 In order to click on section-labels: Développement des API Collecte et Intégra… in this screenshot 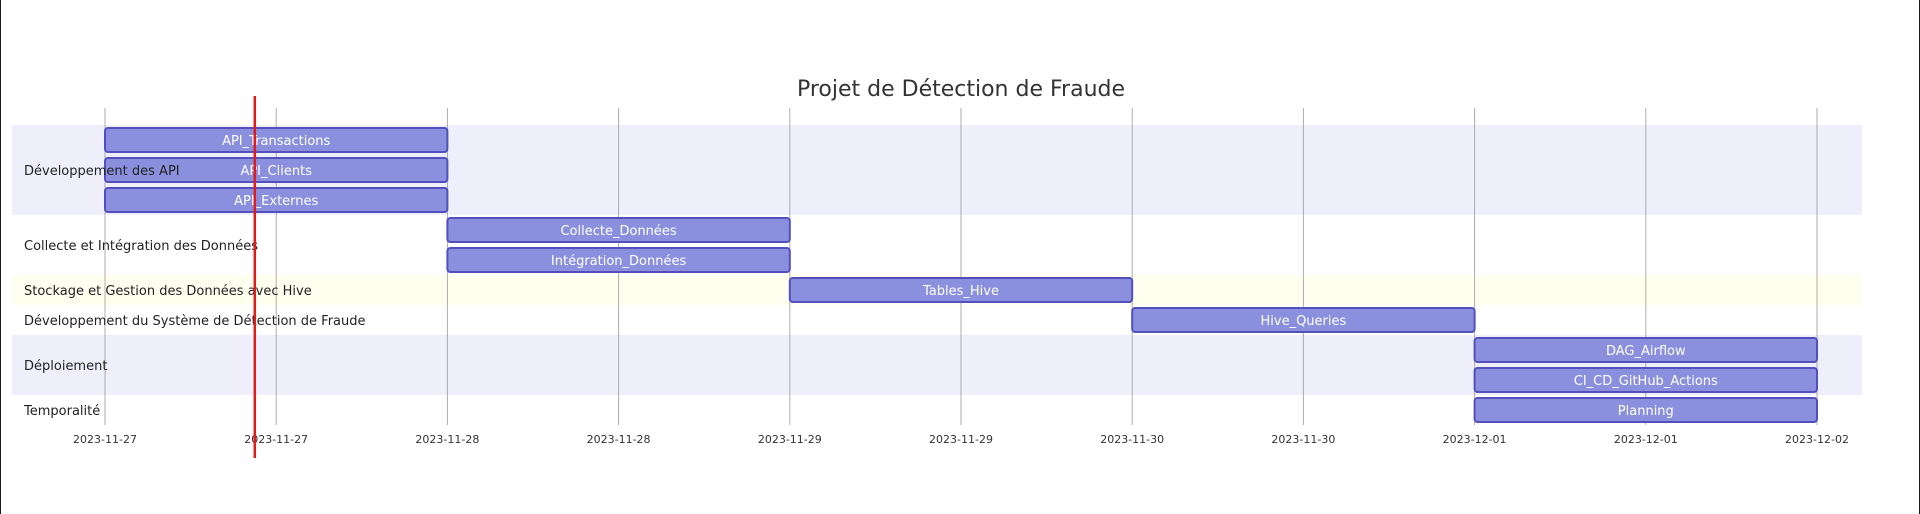, I will do `click(194, 291)`.